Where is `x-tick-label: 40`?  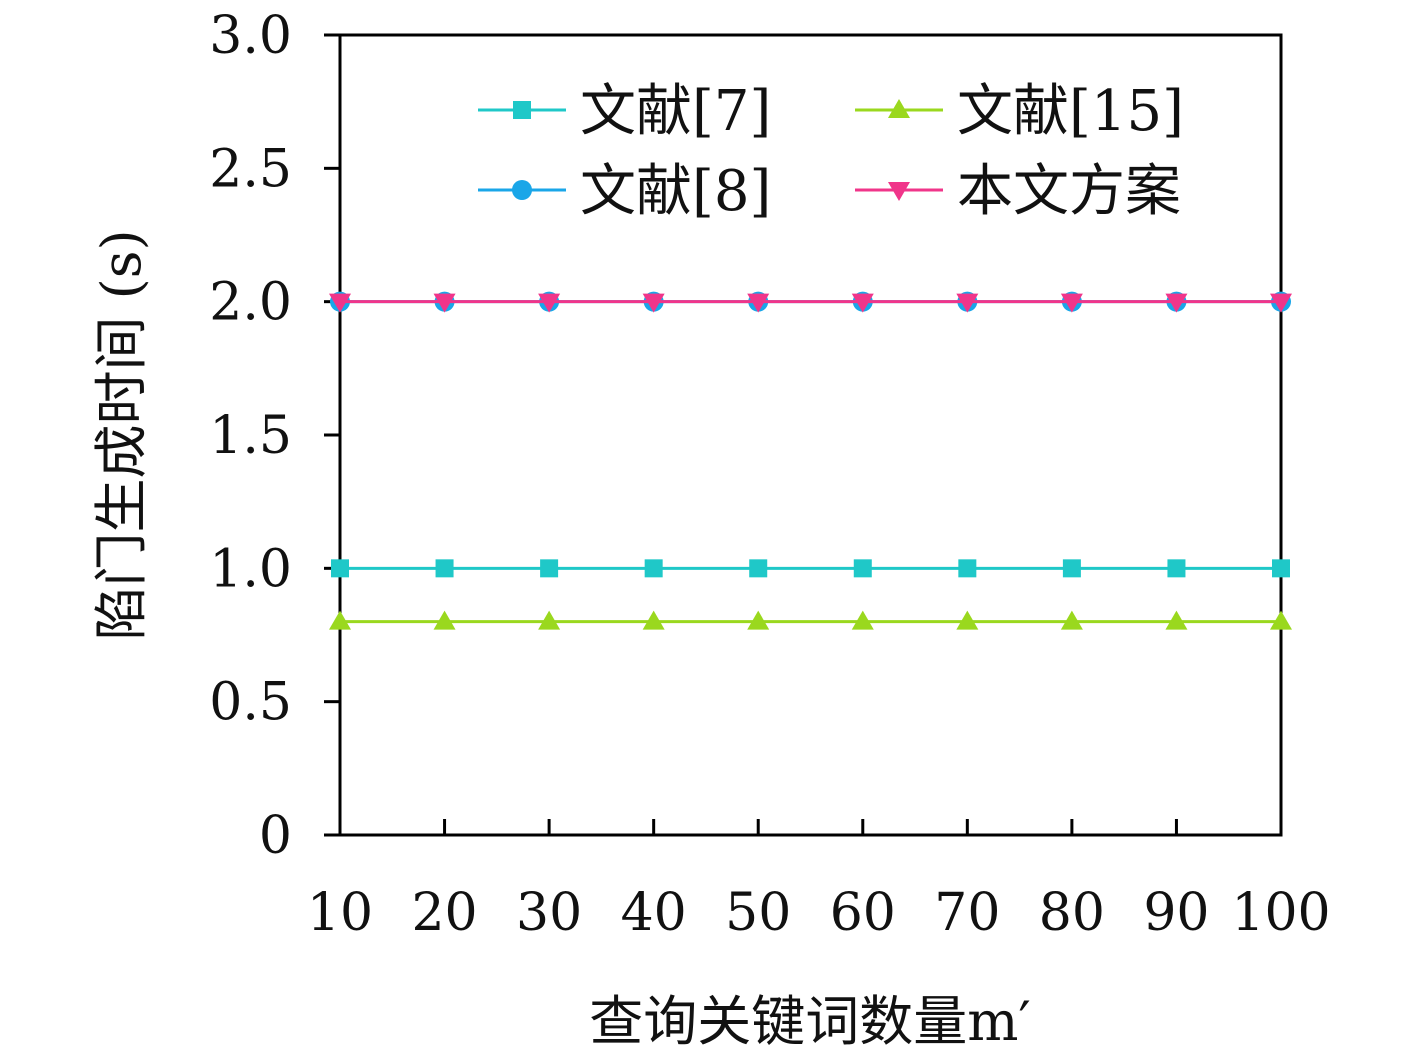
x-tick-label: 40 is located at coordinates (654, 913).